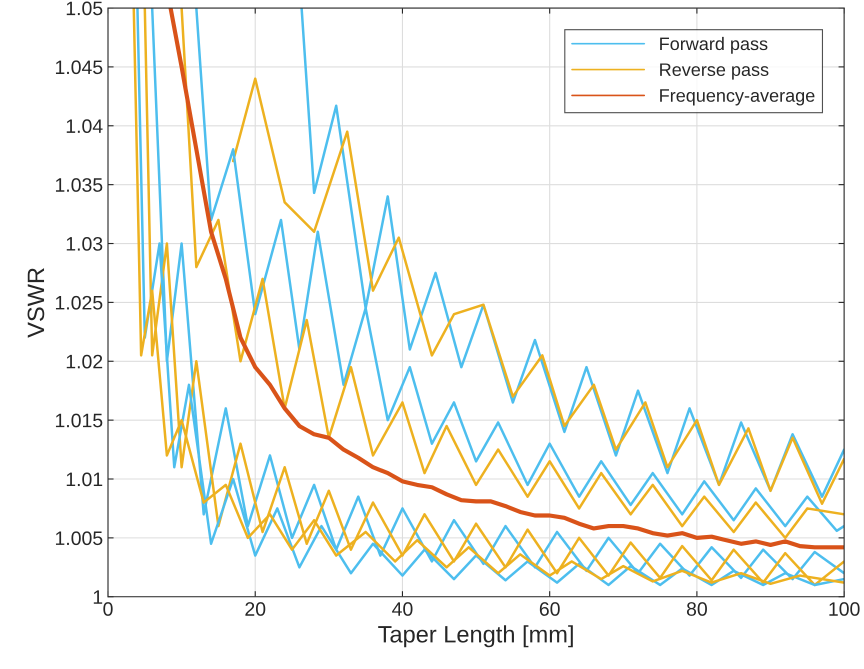 This screenshot has width=864, height=669. I want to click on legend-label: Frequency-average, so click(737, 97).